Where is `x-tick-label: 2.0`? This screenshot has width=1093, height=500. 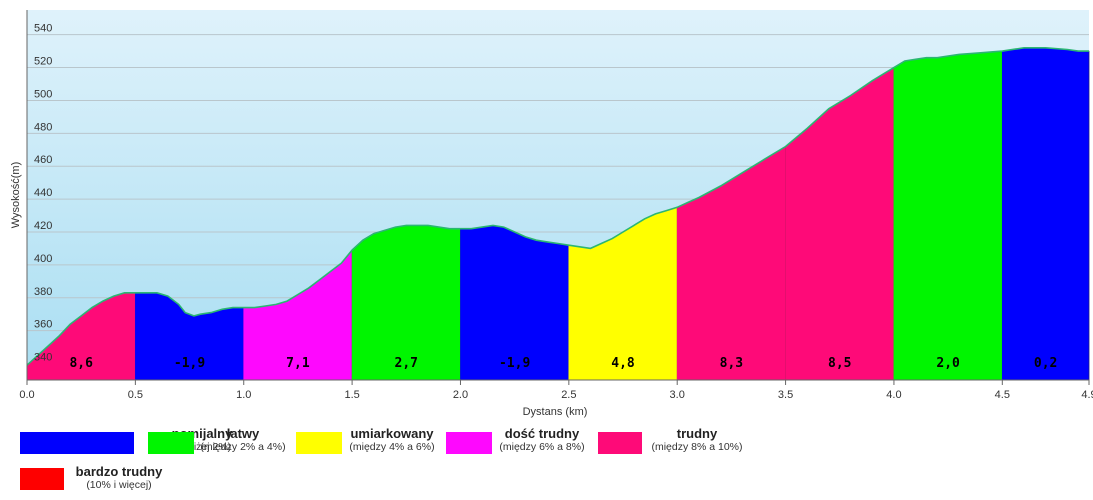 x-tick-label: 2.0 is located at coordinates (460, 395).